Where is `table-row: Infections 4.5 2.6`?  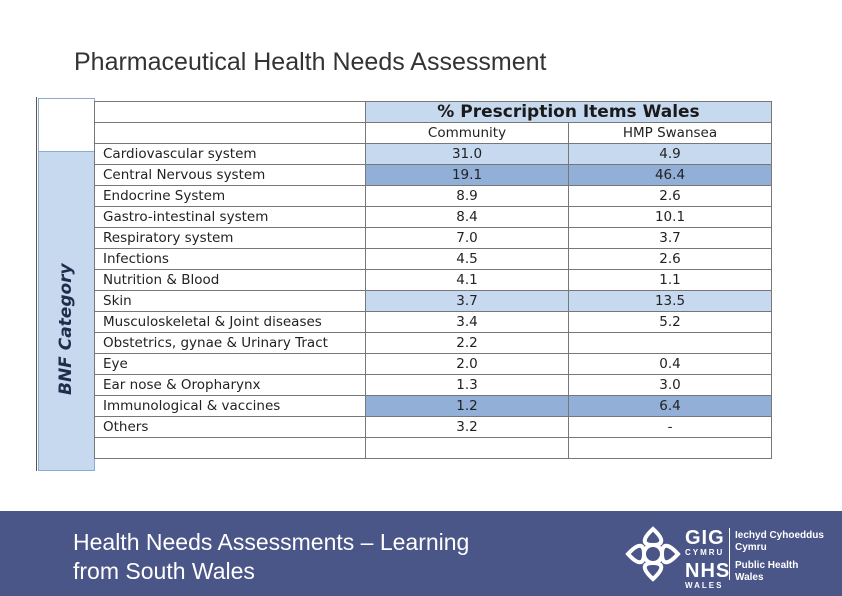
table-row: Infections 4.5 2.6 is located at coordinates (433, 259).